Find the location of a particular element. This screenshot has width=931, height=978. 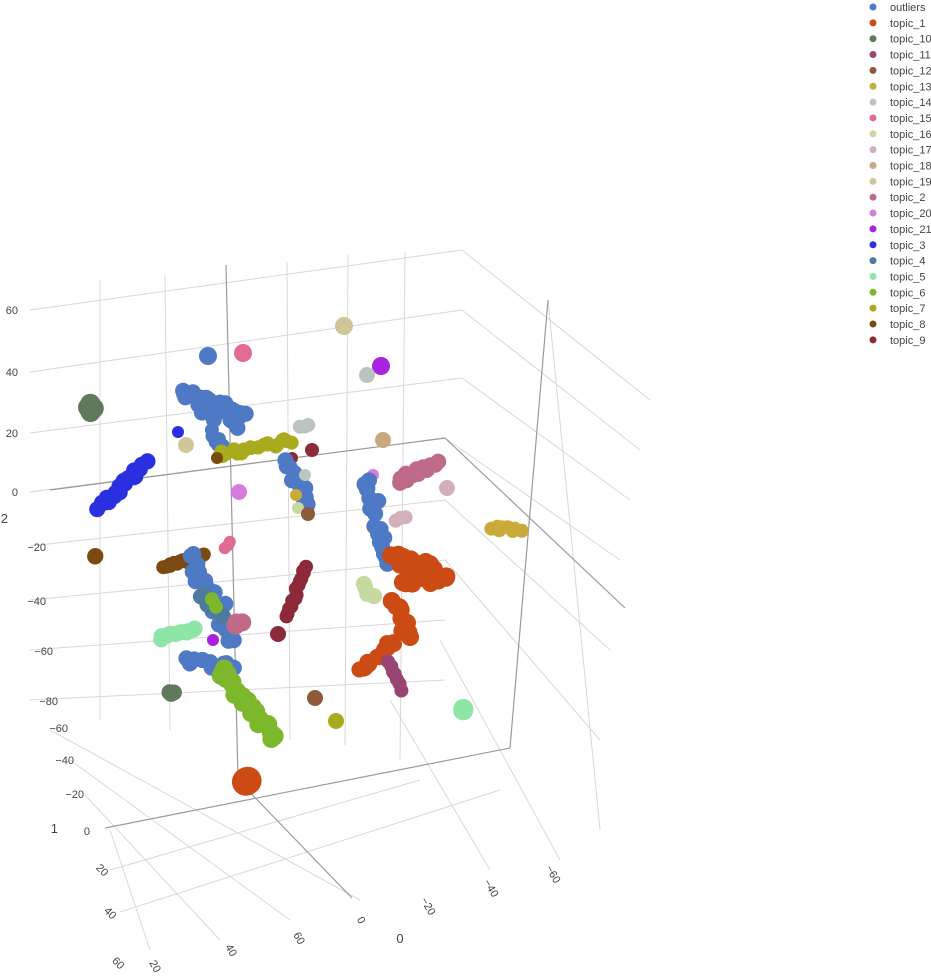

z-tick-label: −80 is located at coordinates (48, 702).